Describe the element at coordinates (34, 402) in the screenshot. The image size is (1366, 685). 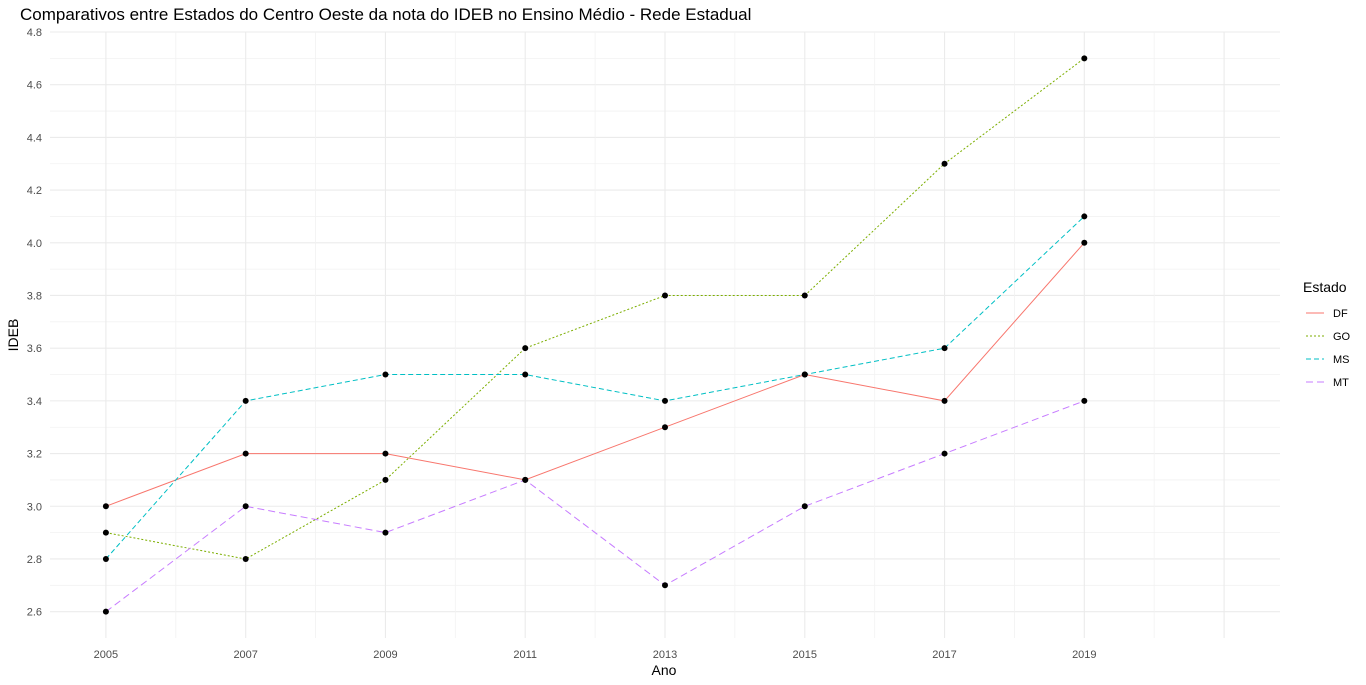
I see `y-tick-label: 3.4` at that location.